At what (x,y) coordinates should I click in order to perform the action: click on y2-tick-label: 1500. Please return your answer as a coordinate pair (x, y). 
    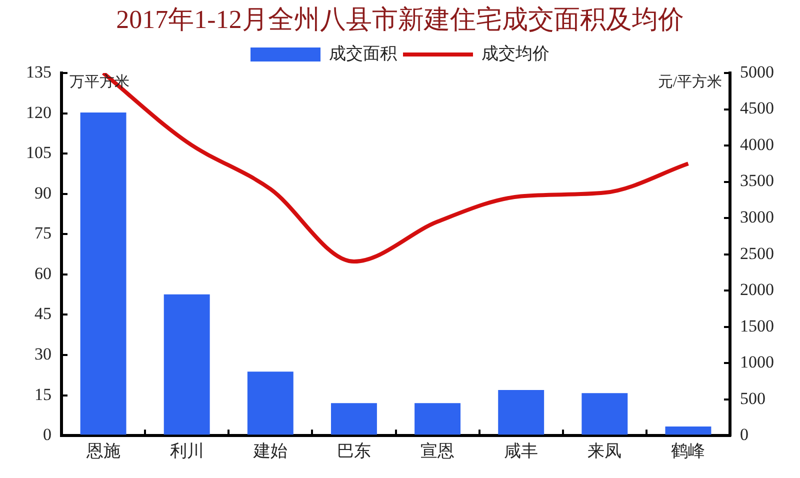
    Looking at the image, I should click on (757, 326).